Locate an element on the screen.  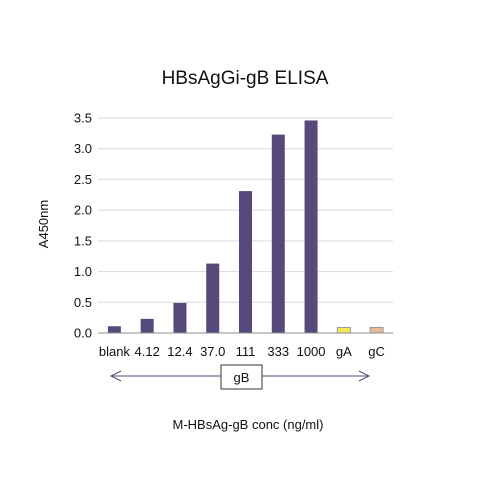
y-tick-label: 2.0 is located at coordinates (83, 210).